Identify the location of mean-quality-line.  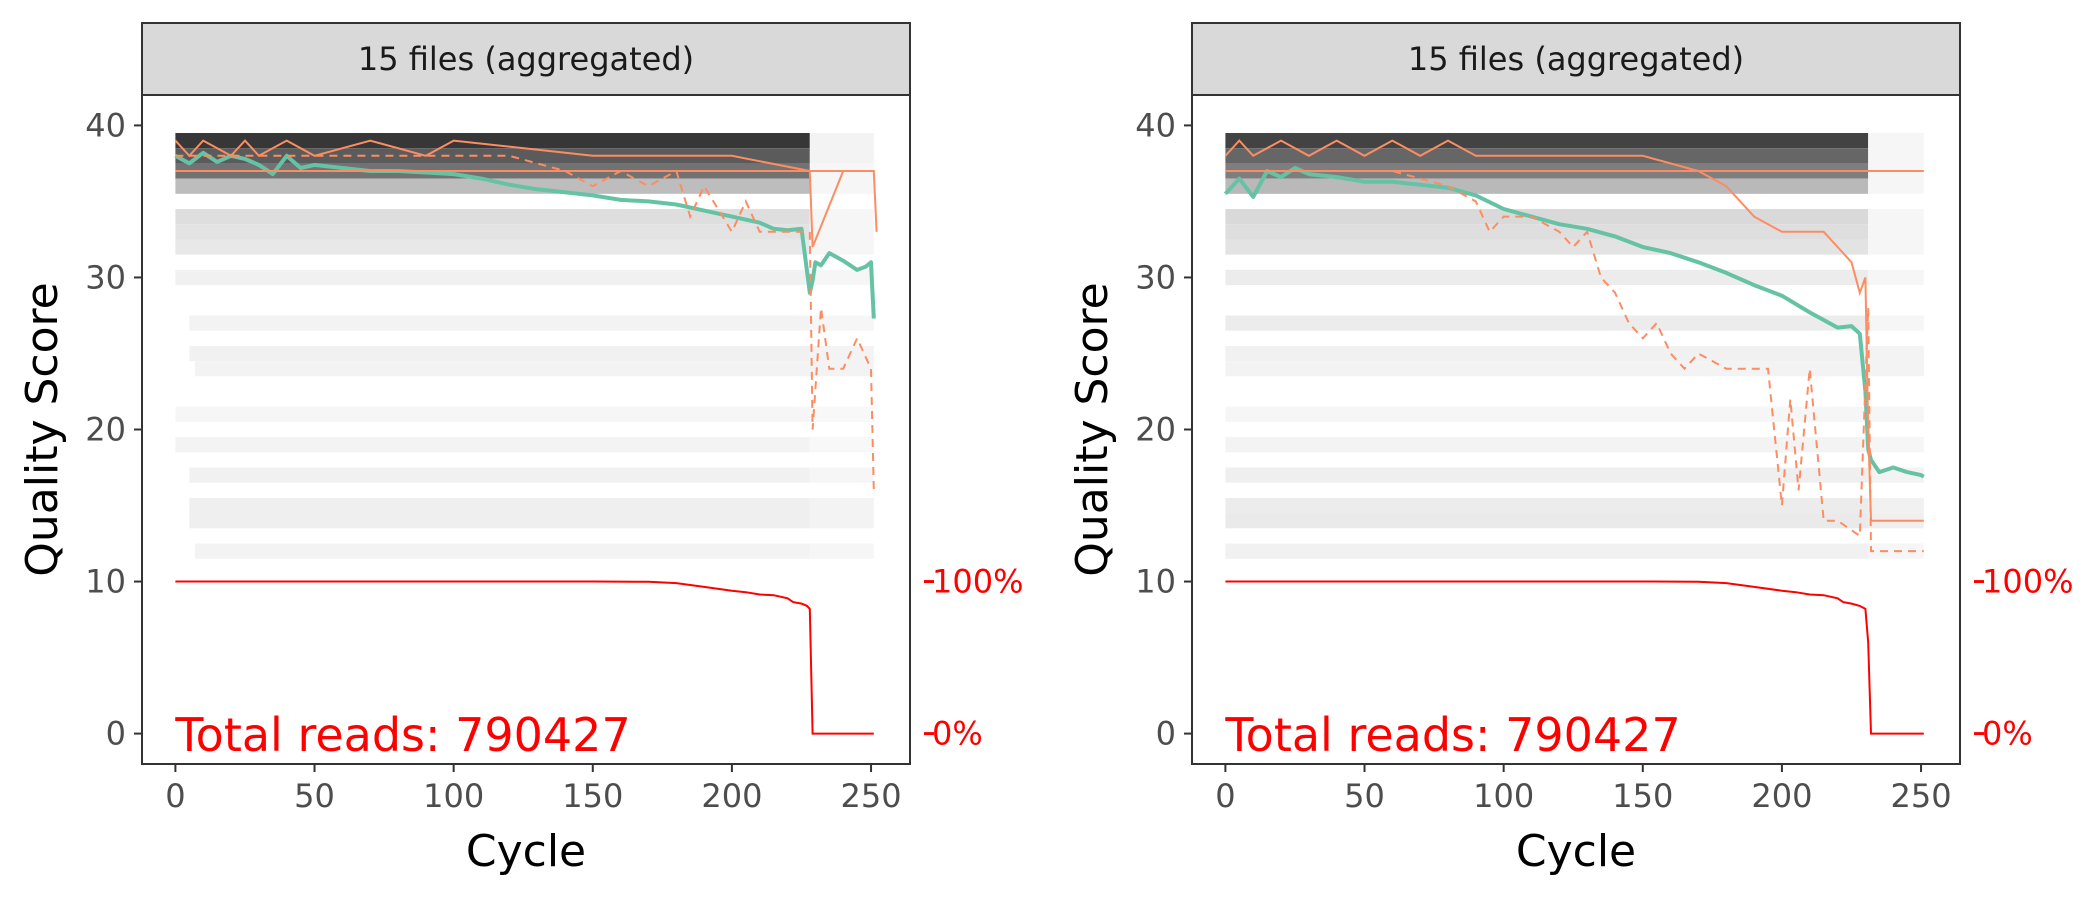
(525, 234).